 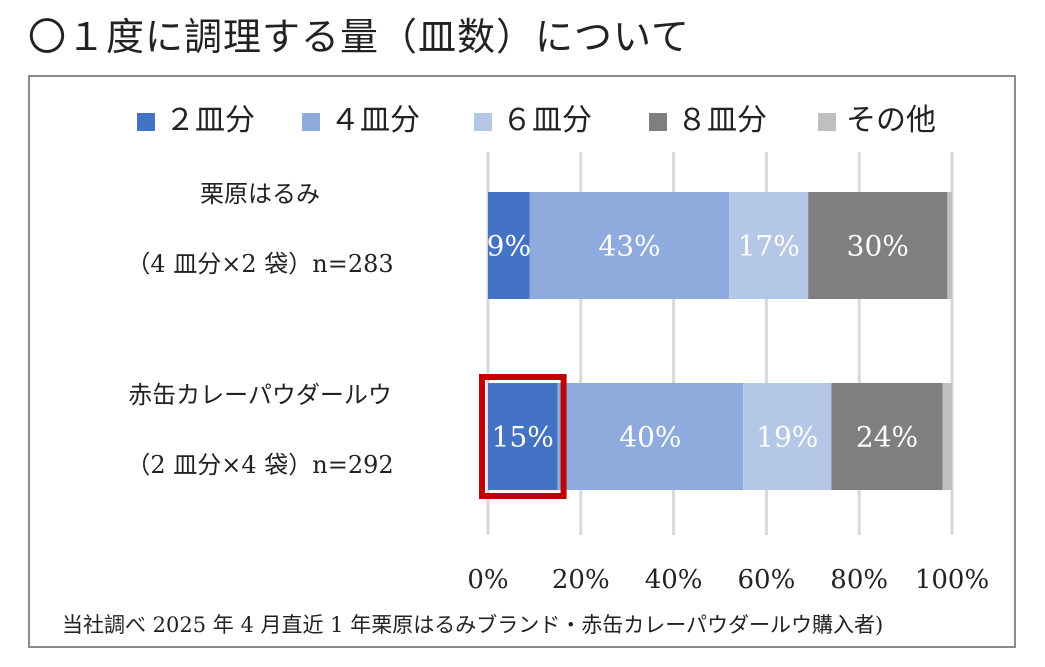 I want to click on highlight-box, so click(x=523, y=436).